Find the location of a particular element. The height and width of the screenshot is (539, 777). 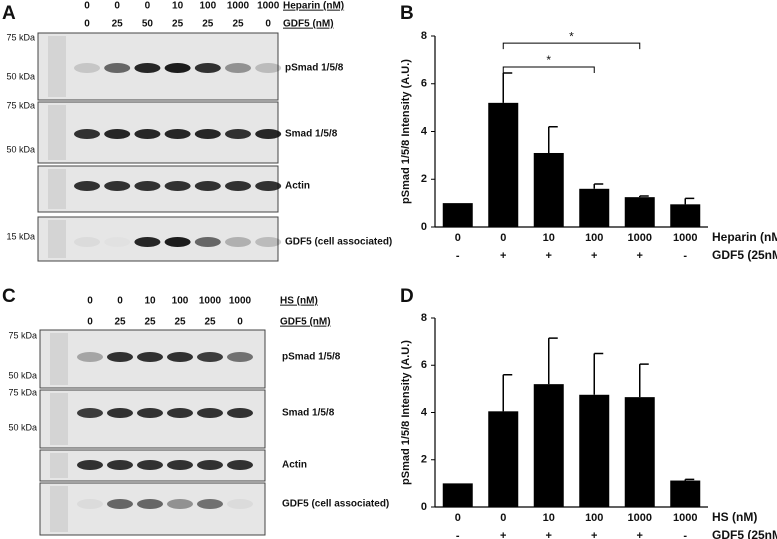

y-tick-label: 0 is located at coordinates (424, 507).